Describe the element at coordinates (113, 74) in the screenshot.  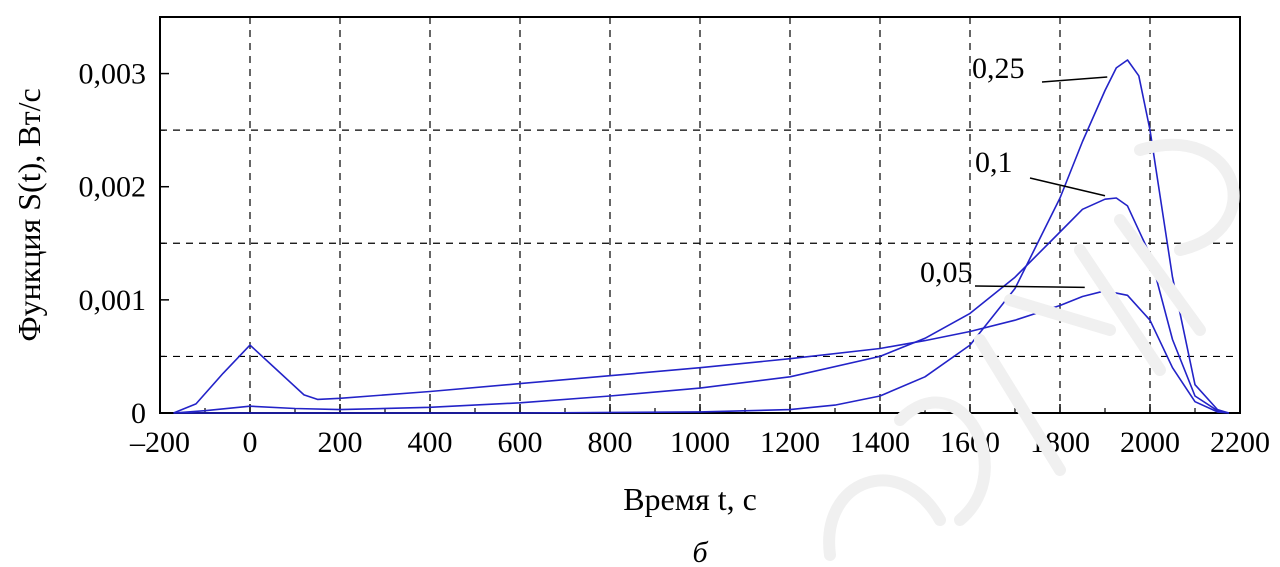
I see `y-tick-label: 0,003` at that location.